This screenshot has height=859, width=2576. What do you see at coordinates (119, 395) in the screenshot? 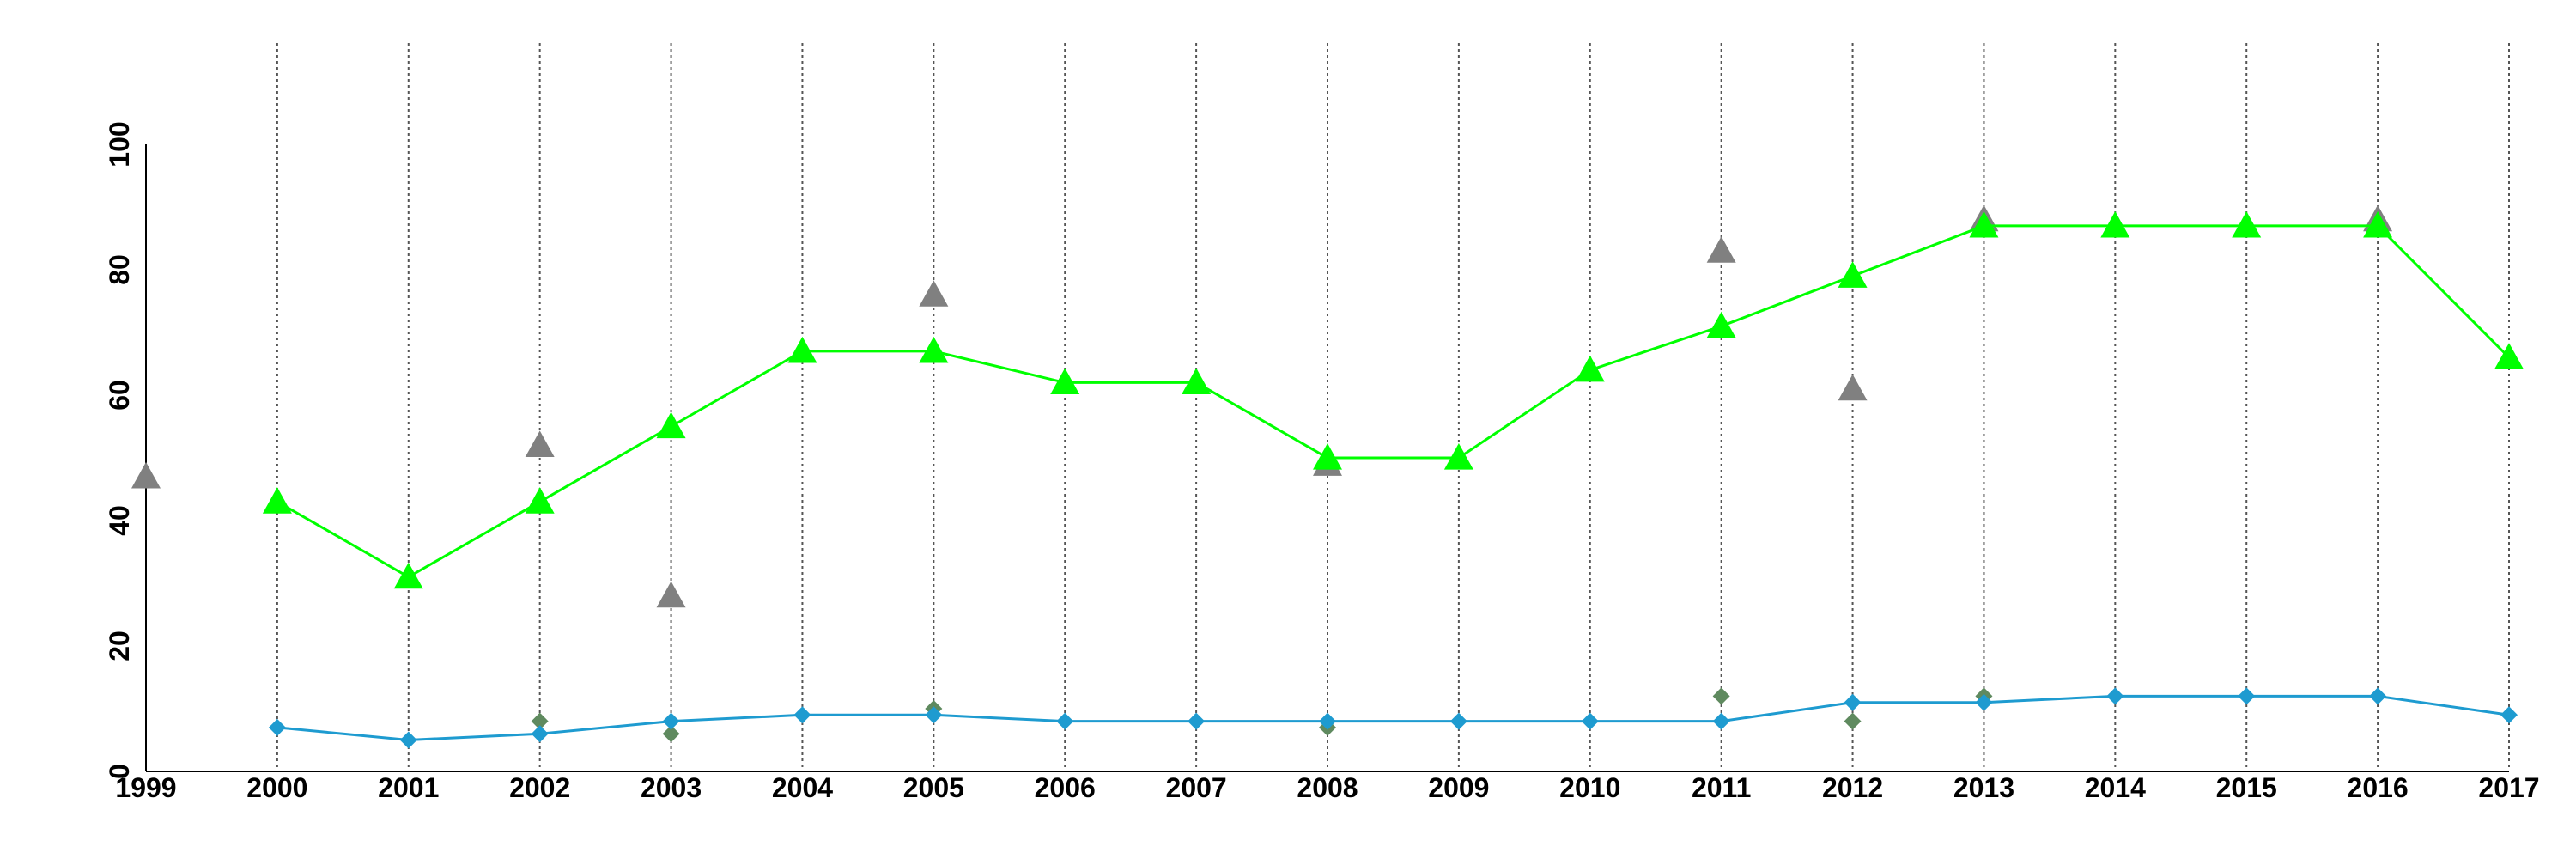
I see `y-tick-label-60: 60` at bounding box center [119, 395].